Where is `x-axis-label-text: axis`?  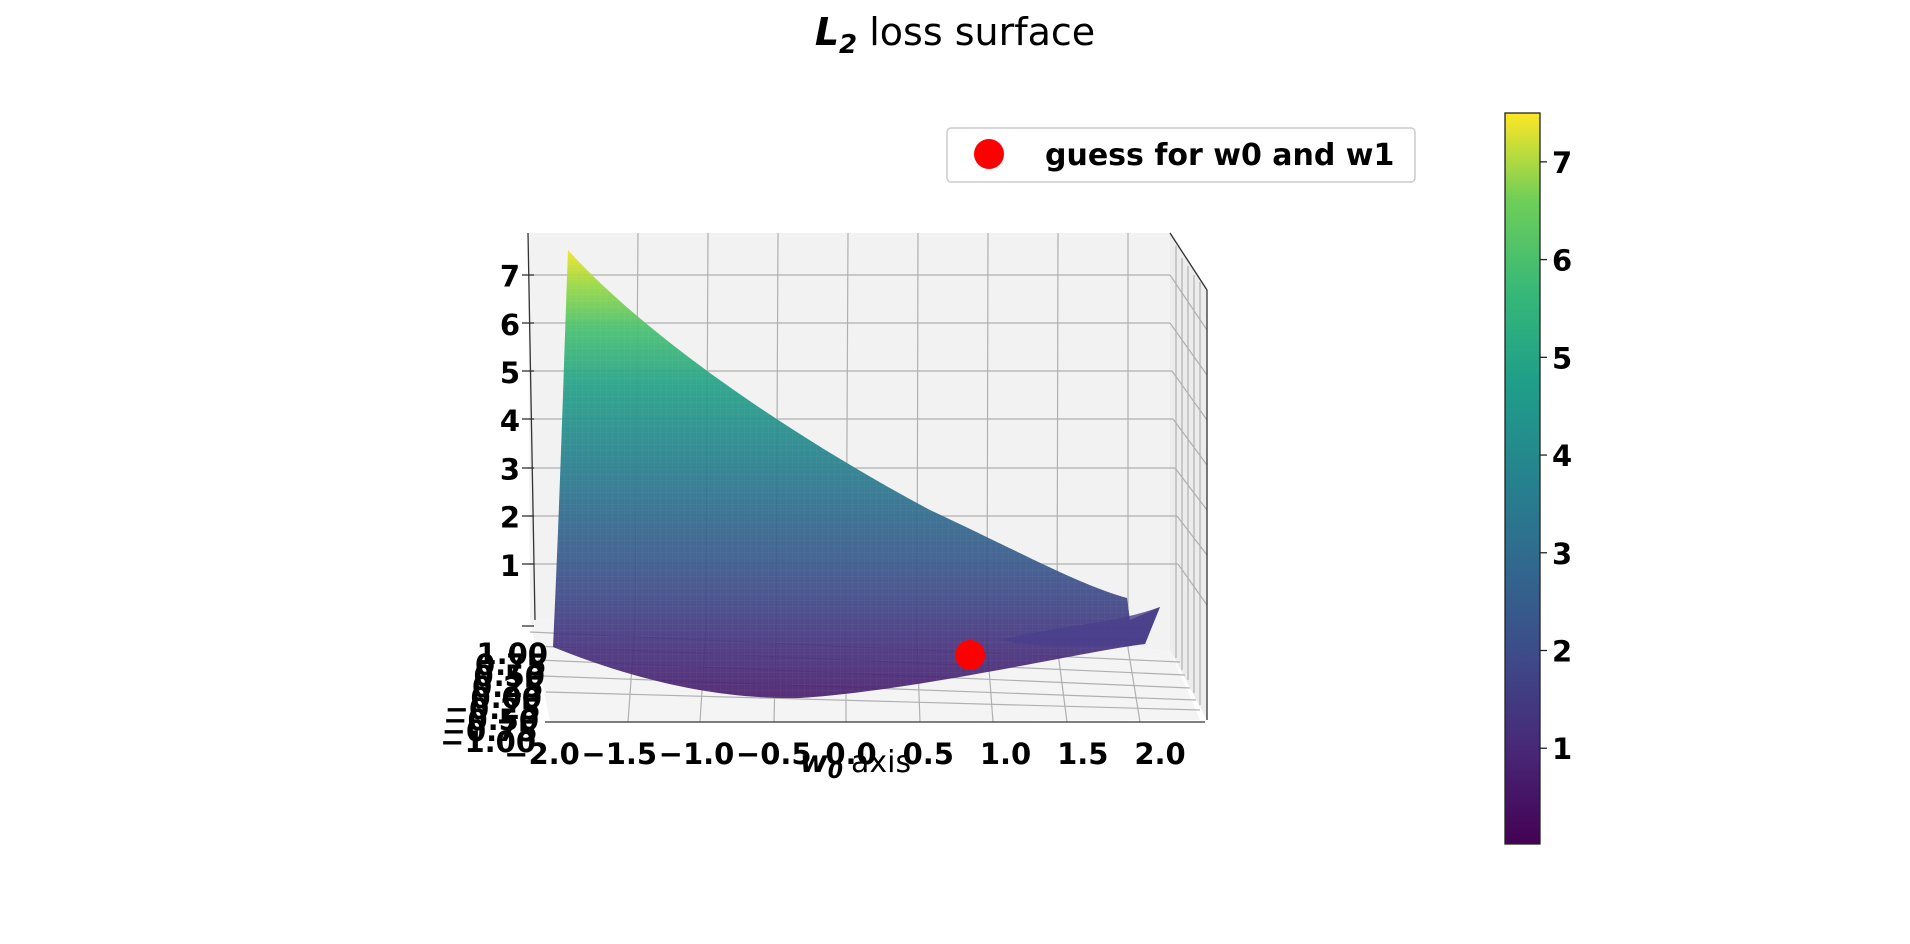
x-axis-label-text: axis is located at coordinates (881, 762).